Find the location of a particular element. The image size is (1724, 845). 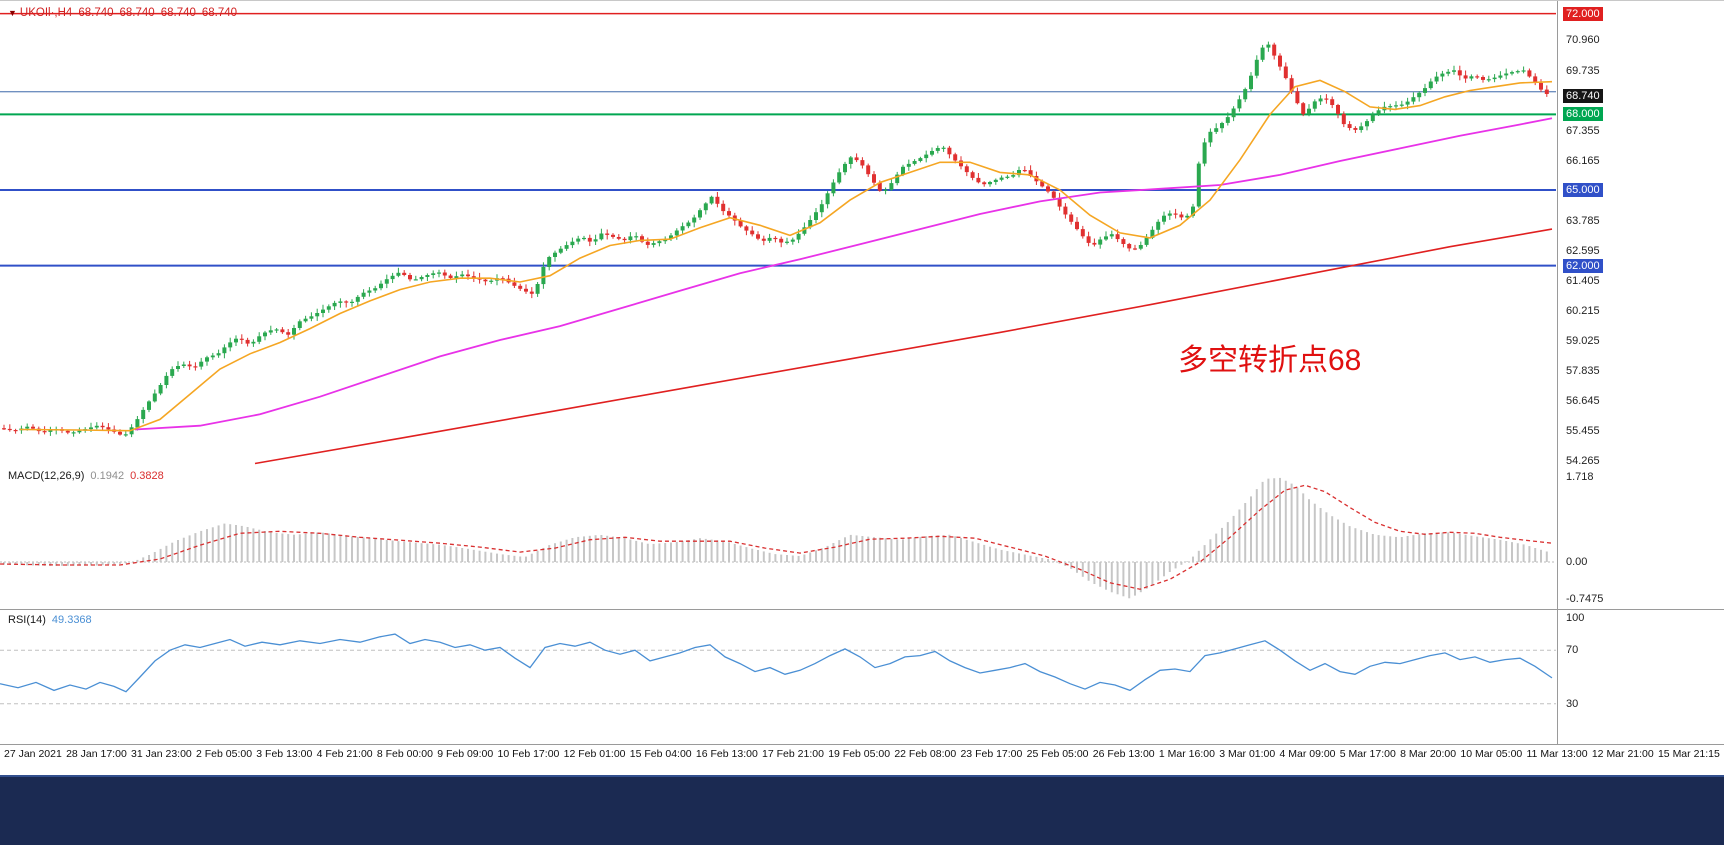

macd-name: MACD(12,26,9) is located at coordinates (46, 476).